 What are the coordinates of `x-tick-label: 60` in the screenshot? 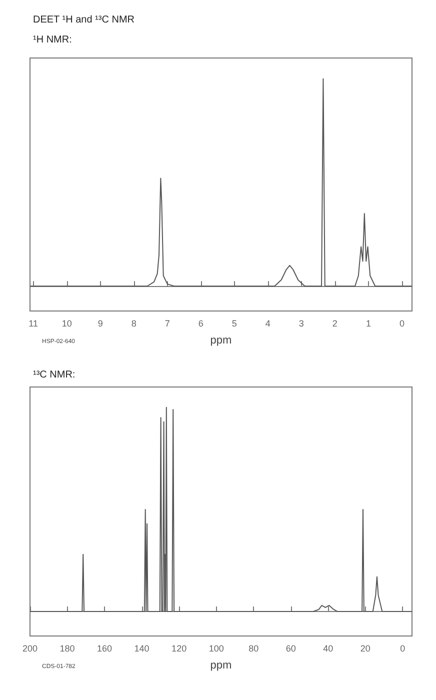 It's located at (291, 649).